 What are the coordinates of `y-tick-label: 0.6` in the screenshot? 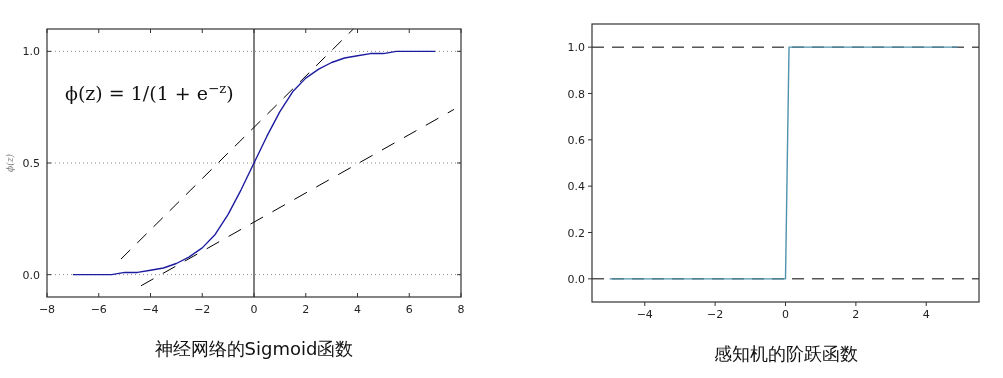 It's located at (576, 140).